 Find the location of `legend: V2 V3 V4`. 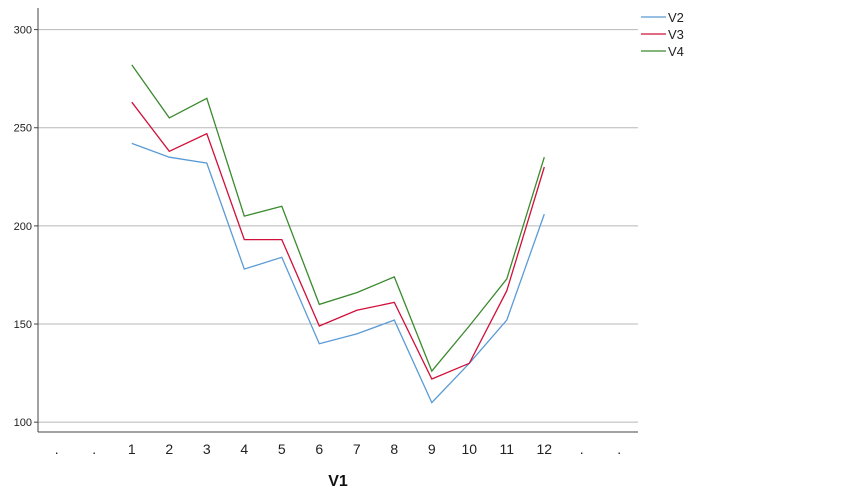

legend: V2 V3 V4 is located at coordinates (662, 34).